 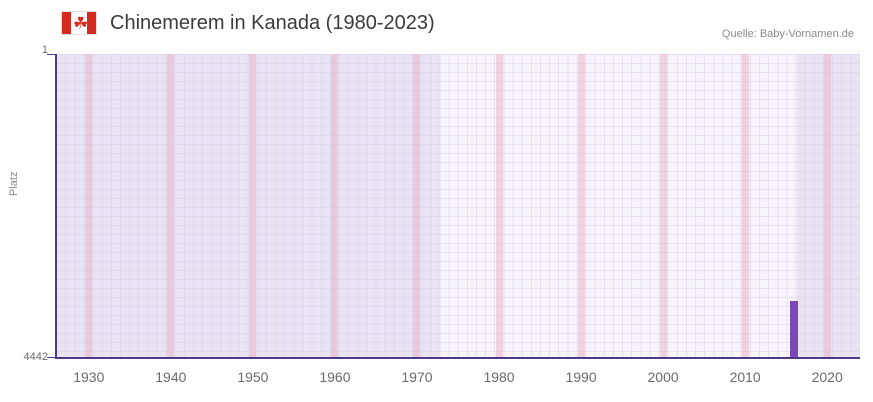 What do you see at coordinates (335, 206) in the screenshot?
I see `gridline-1960` at bounding box center [335, 206].